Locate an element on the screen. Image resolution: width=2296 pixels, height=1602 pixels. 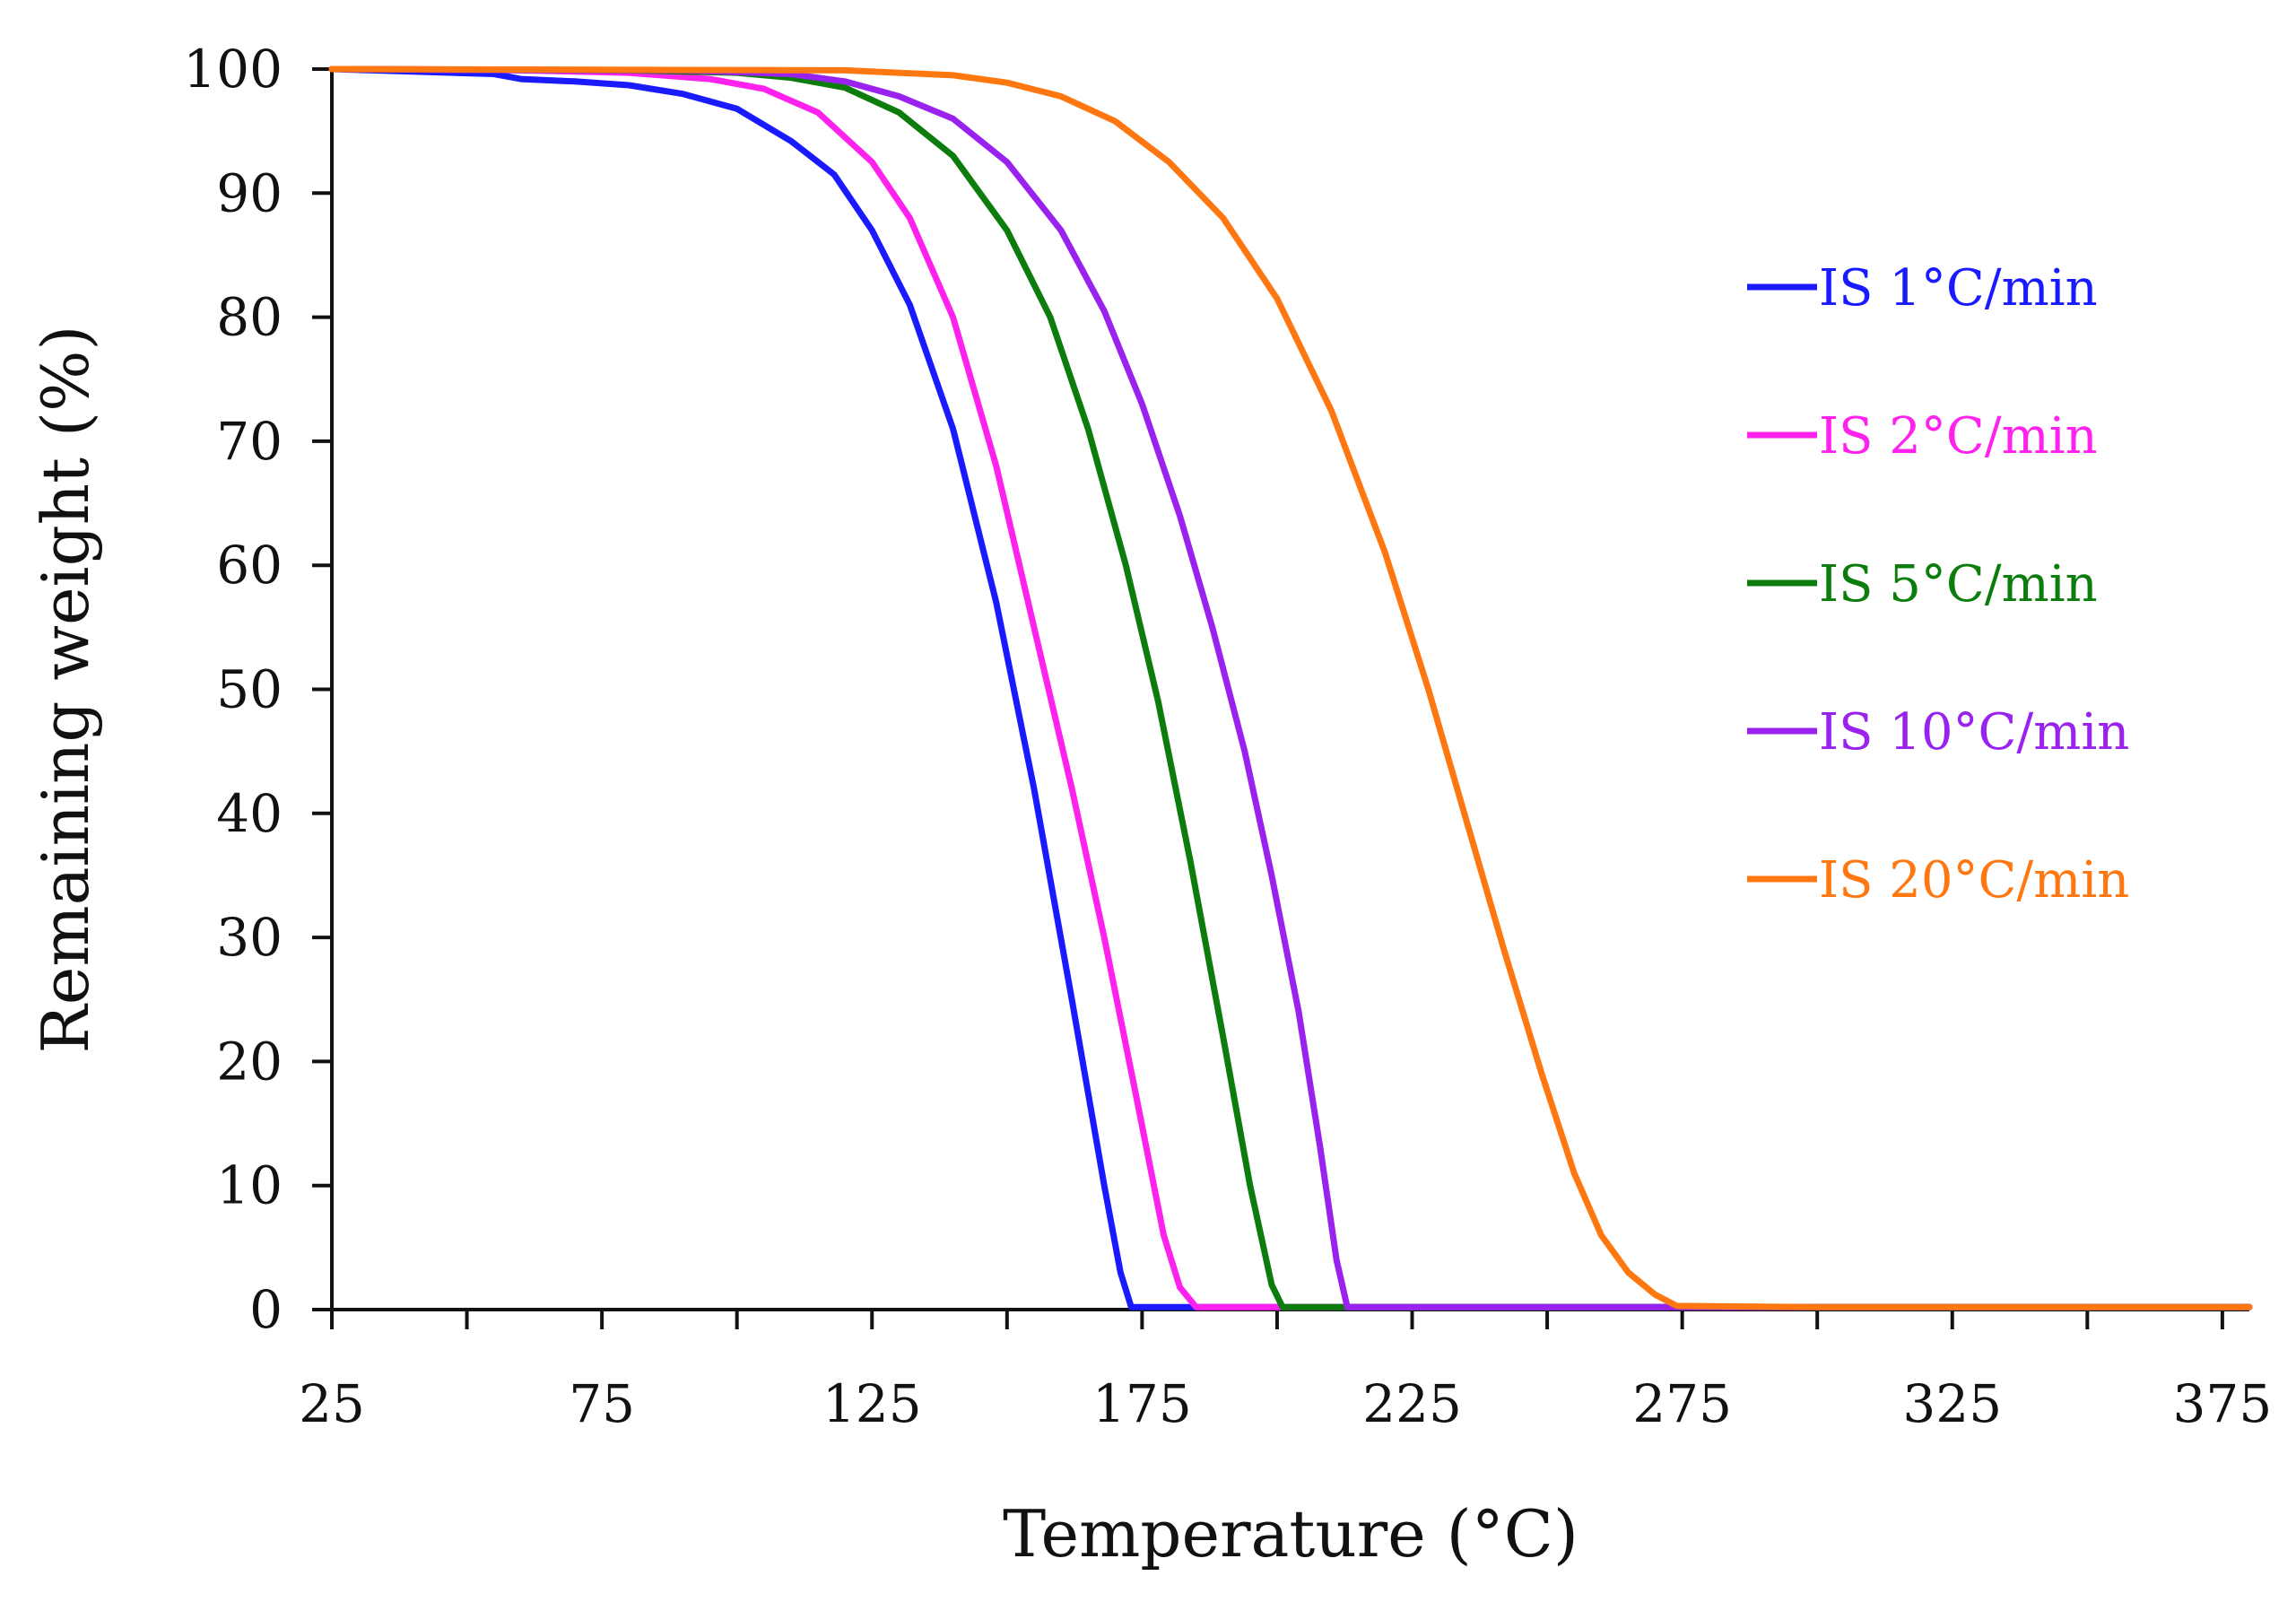
x-tick-label: 325 is located at coordinates (1952, 1403).